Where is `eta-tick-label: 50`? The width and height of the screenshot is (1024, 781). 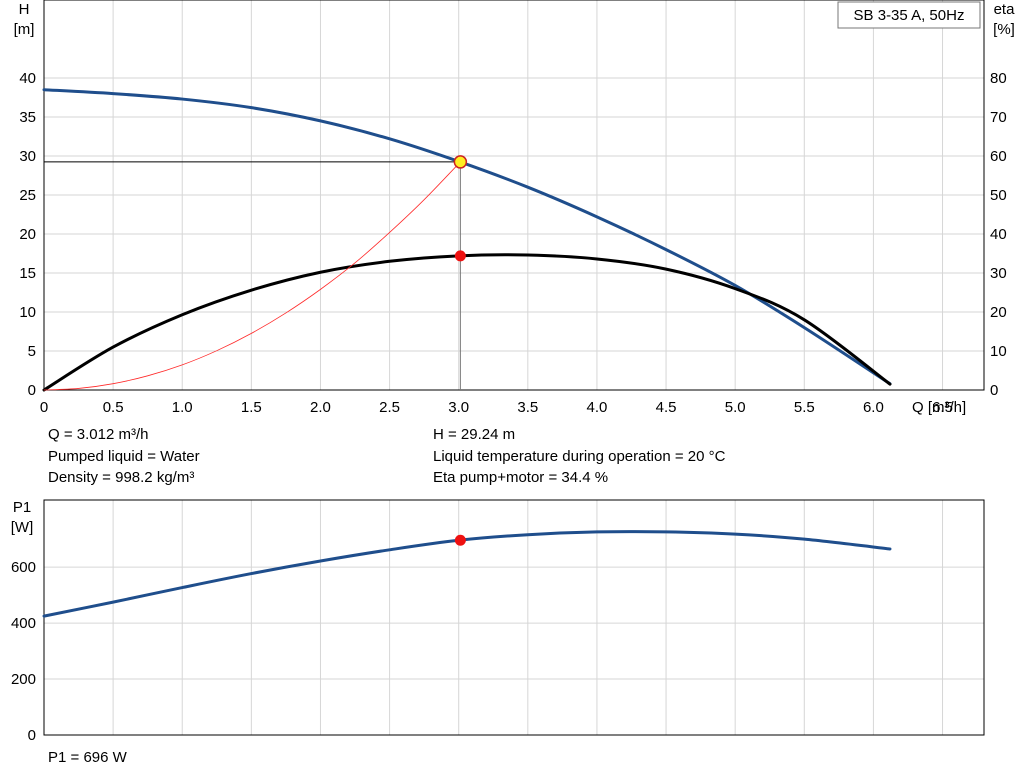
eta-tick-label: 50 is located at coordinates (998, 195).